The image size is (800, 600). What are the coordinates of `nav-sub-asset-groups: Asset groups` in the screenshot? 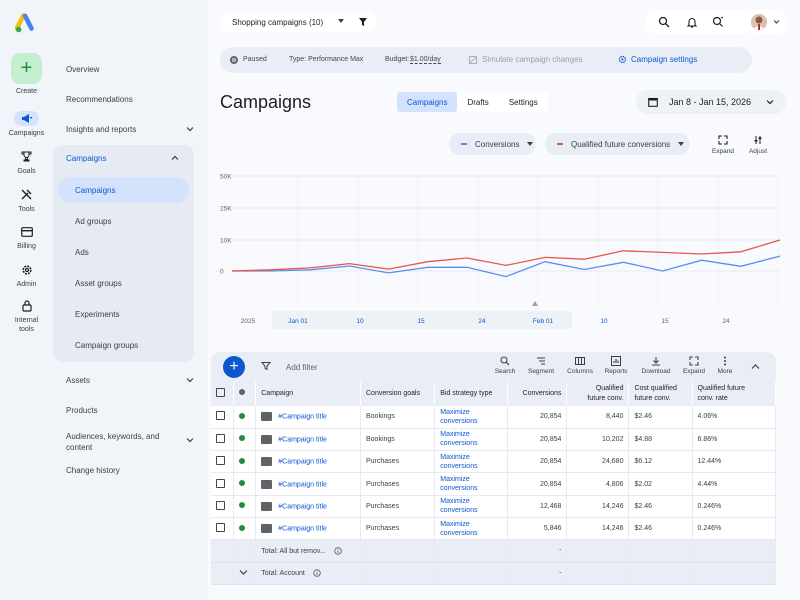 It's located at (98, 283).